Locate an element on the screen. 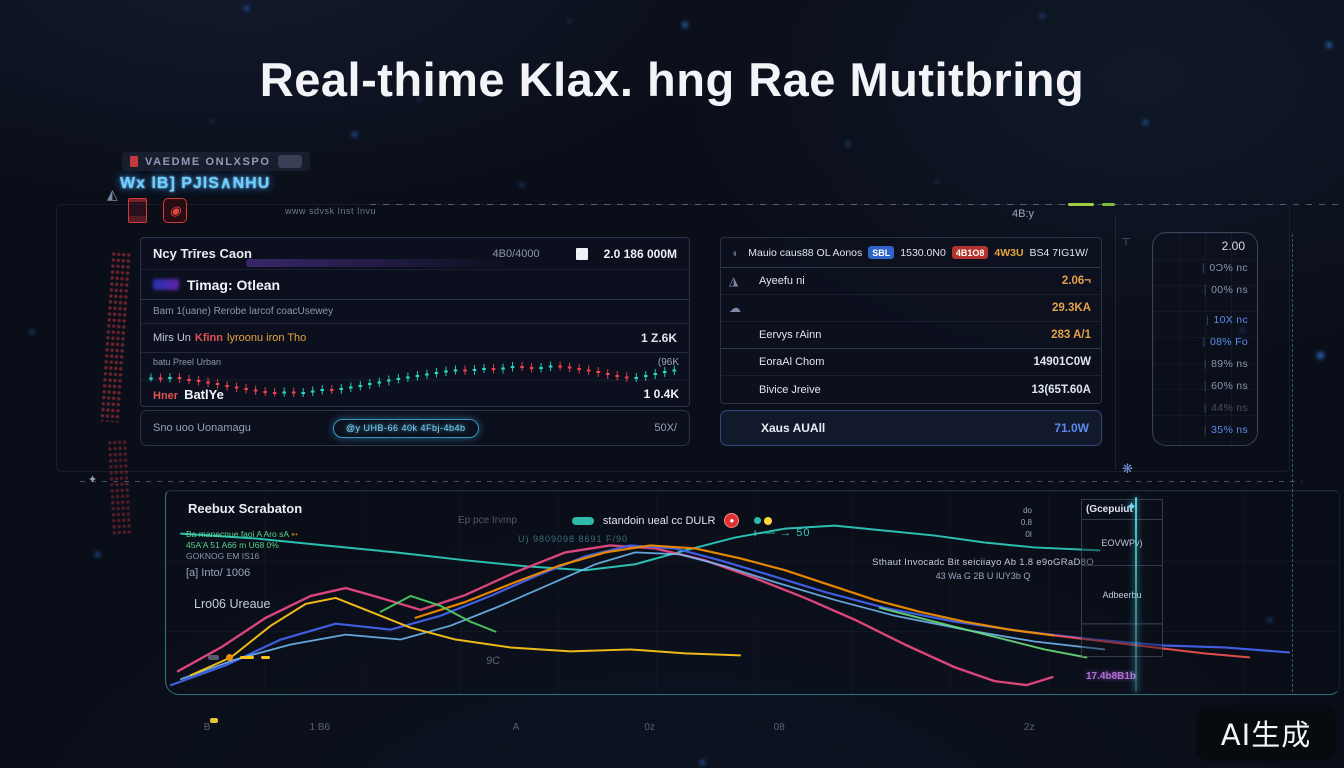  trades-meta-row: Bam 1(uane) Rerobe larcof coacUsewey is located at coordinates (415, 312).